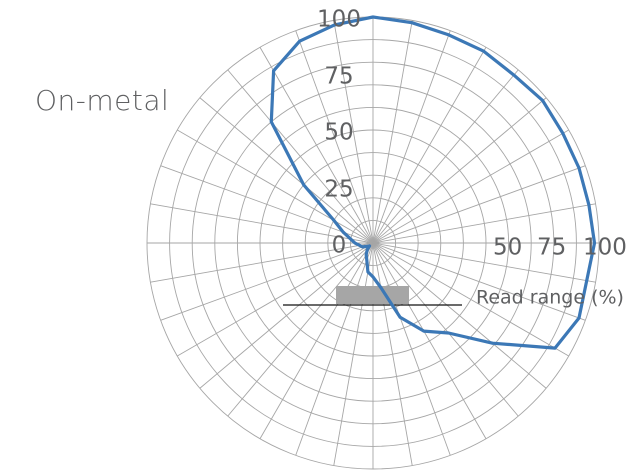  Describe the element at coordinates (339, 76) in the screenshot. I see `radial-tick-label: 75` at that location.